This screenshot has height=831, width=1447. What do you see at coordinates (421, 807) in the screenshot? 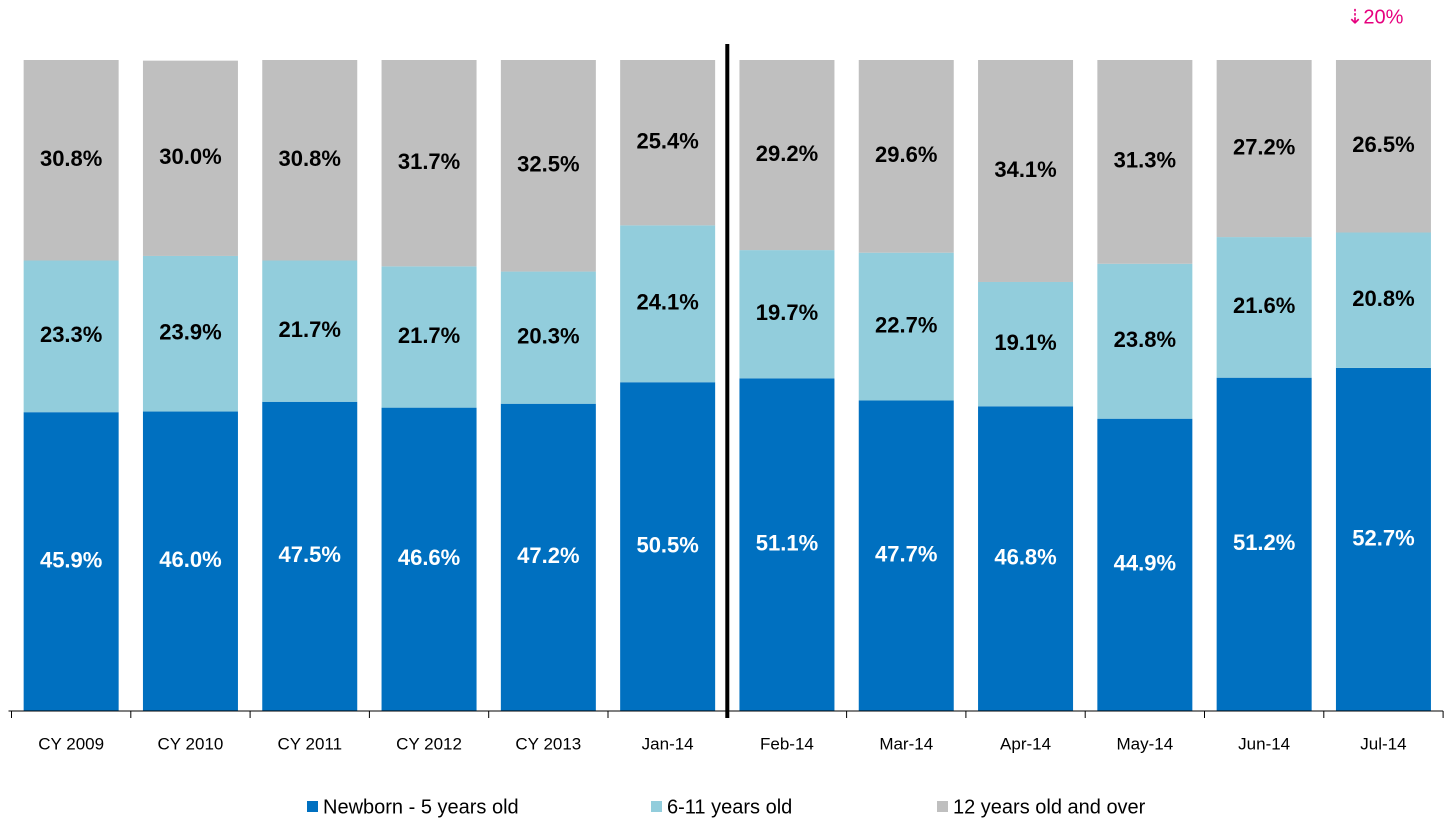
I see `legend-label: Newborn - 5 years old` at bounding box center [421, 807].